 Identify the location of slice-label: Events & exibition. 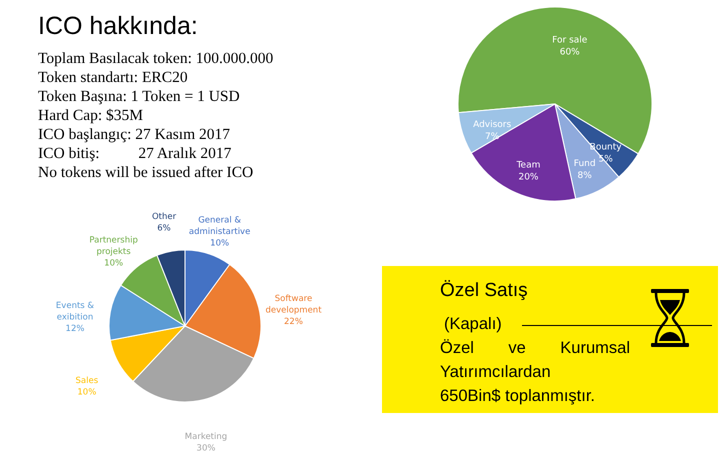
(75, 312).